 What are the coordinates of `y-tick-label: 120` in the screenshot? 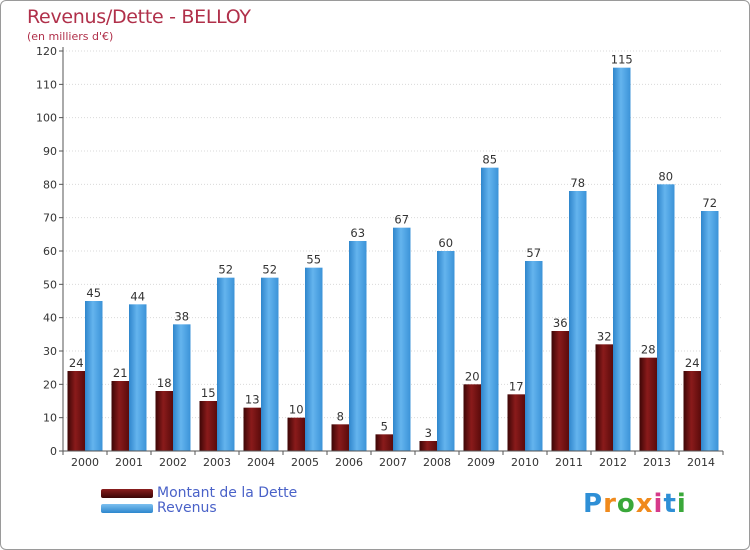 It's located at (46, 51).